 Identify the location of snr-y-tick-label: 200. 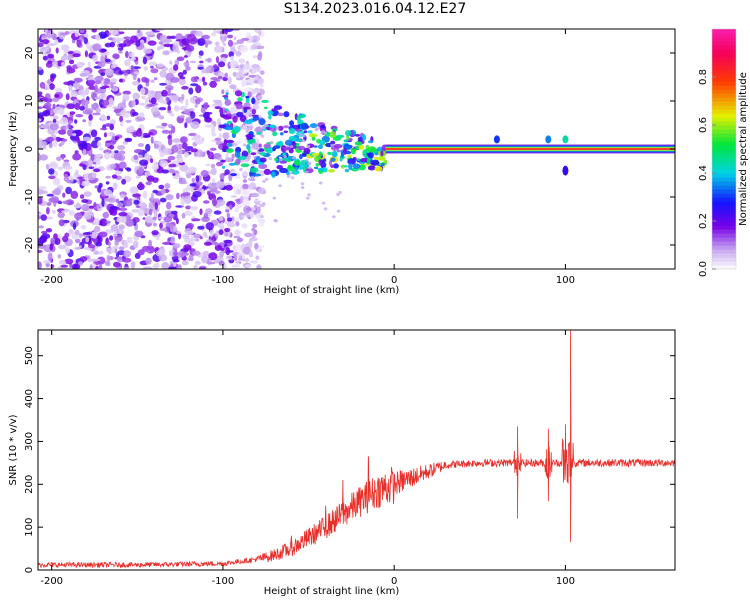
(29, 484).